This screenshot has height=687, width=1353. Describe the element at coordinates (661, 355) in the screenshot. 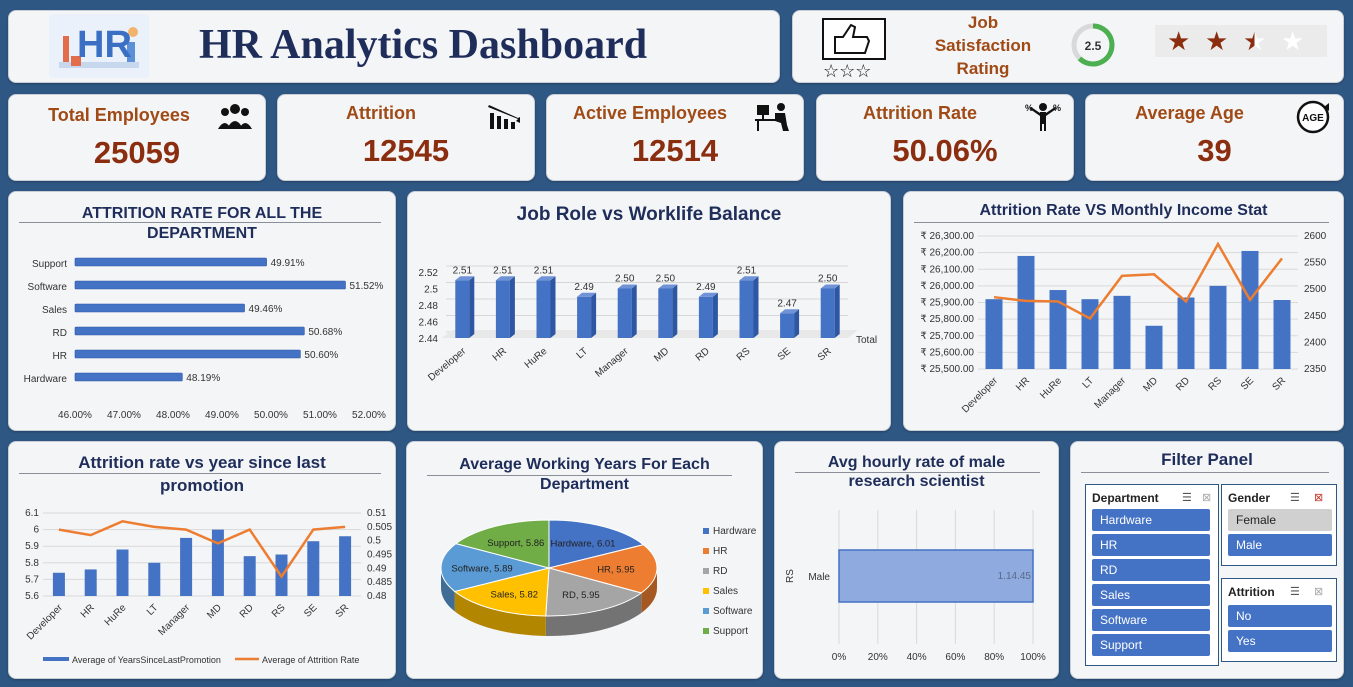

I see `x-tick-label: MD` at that location.